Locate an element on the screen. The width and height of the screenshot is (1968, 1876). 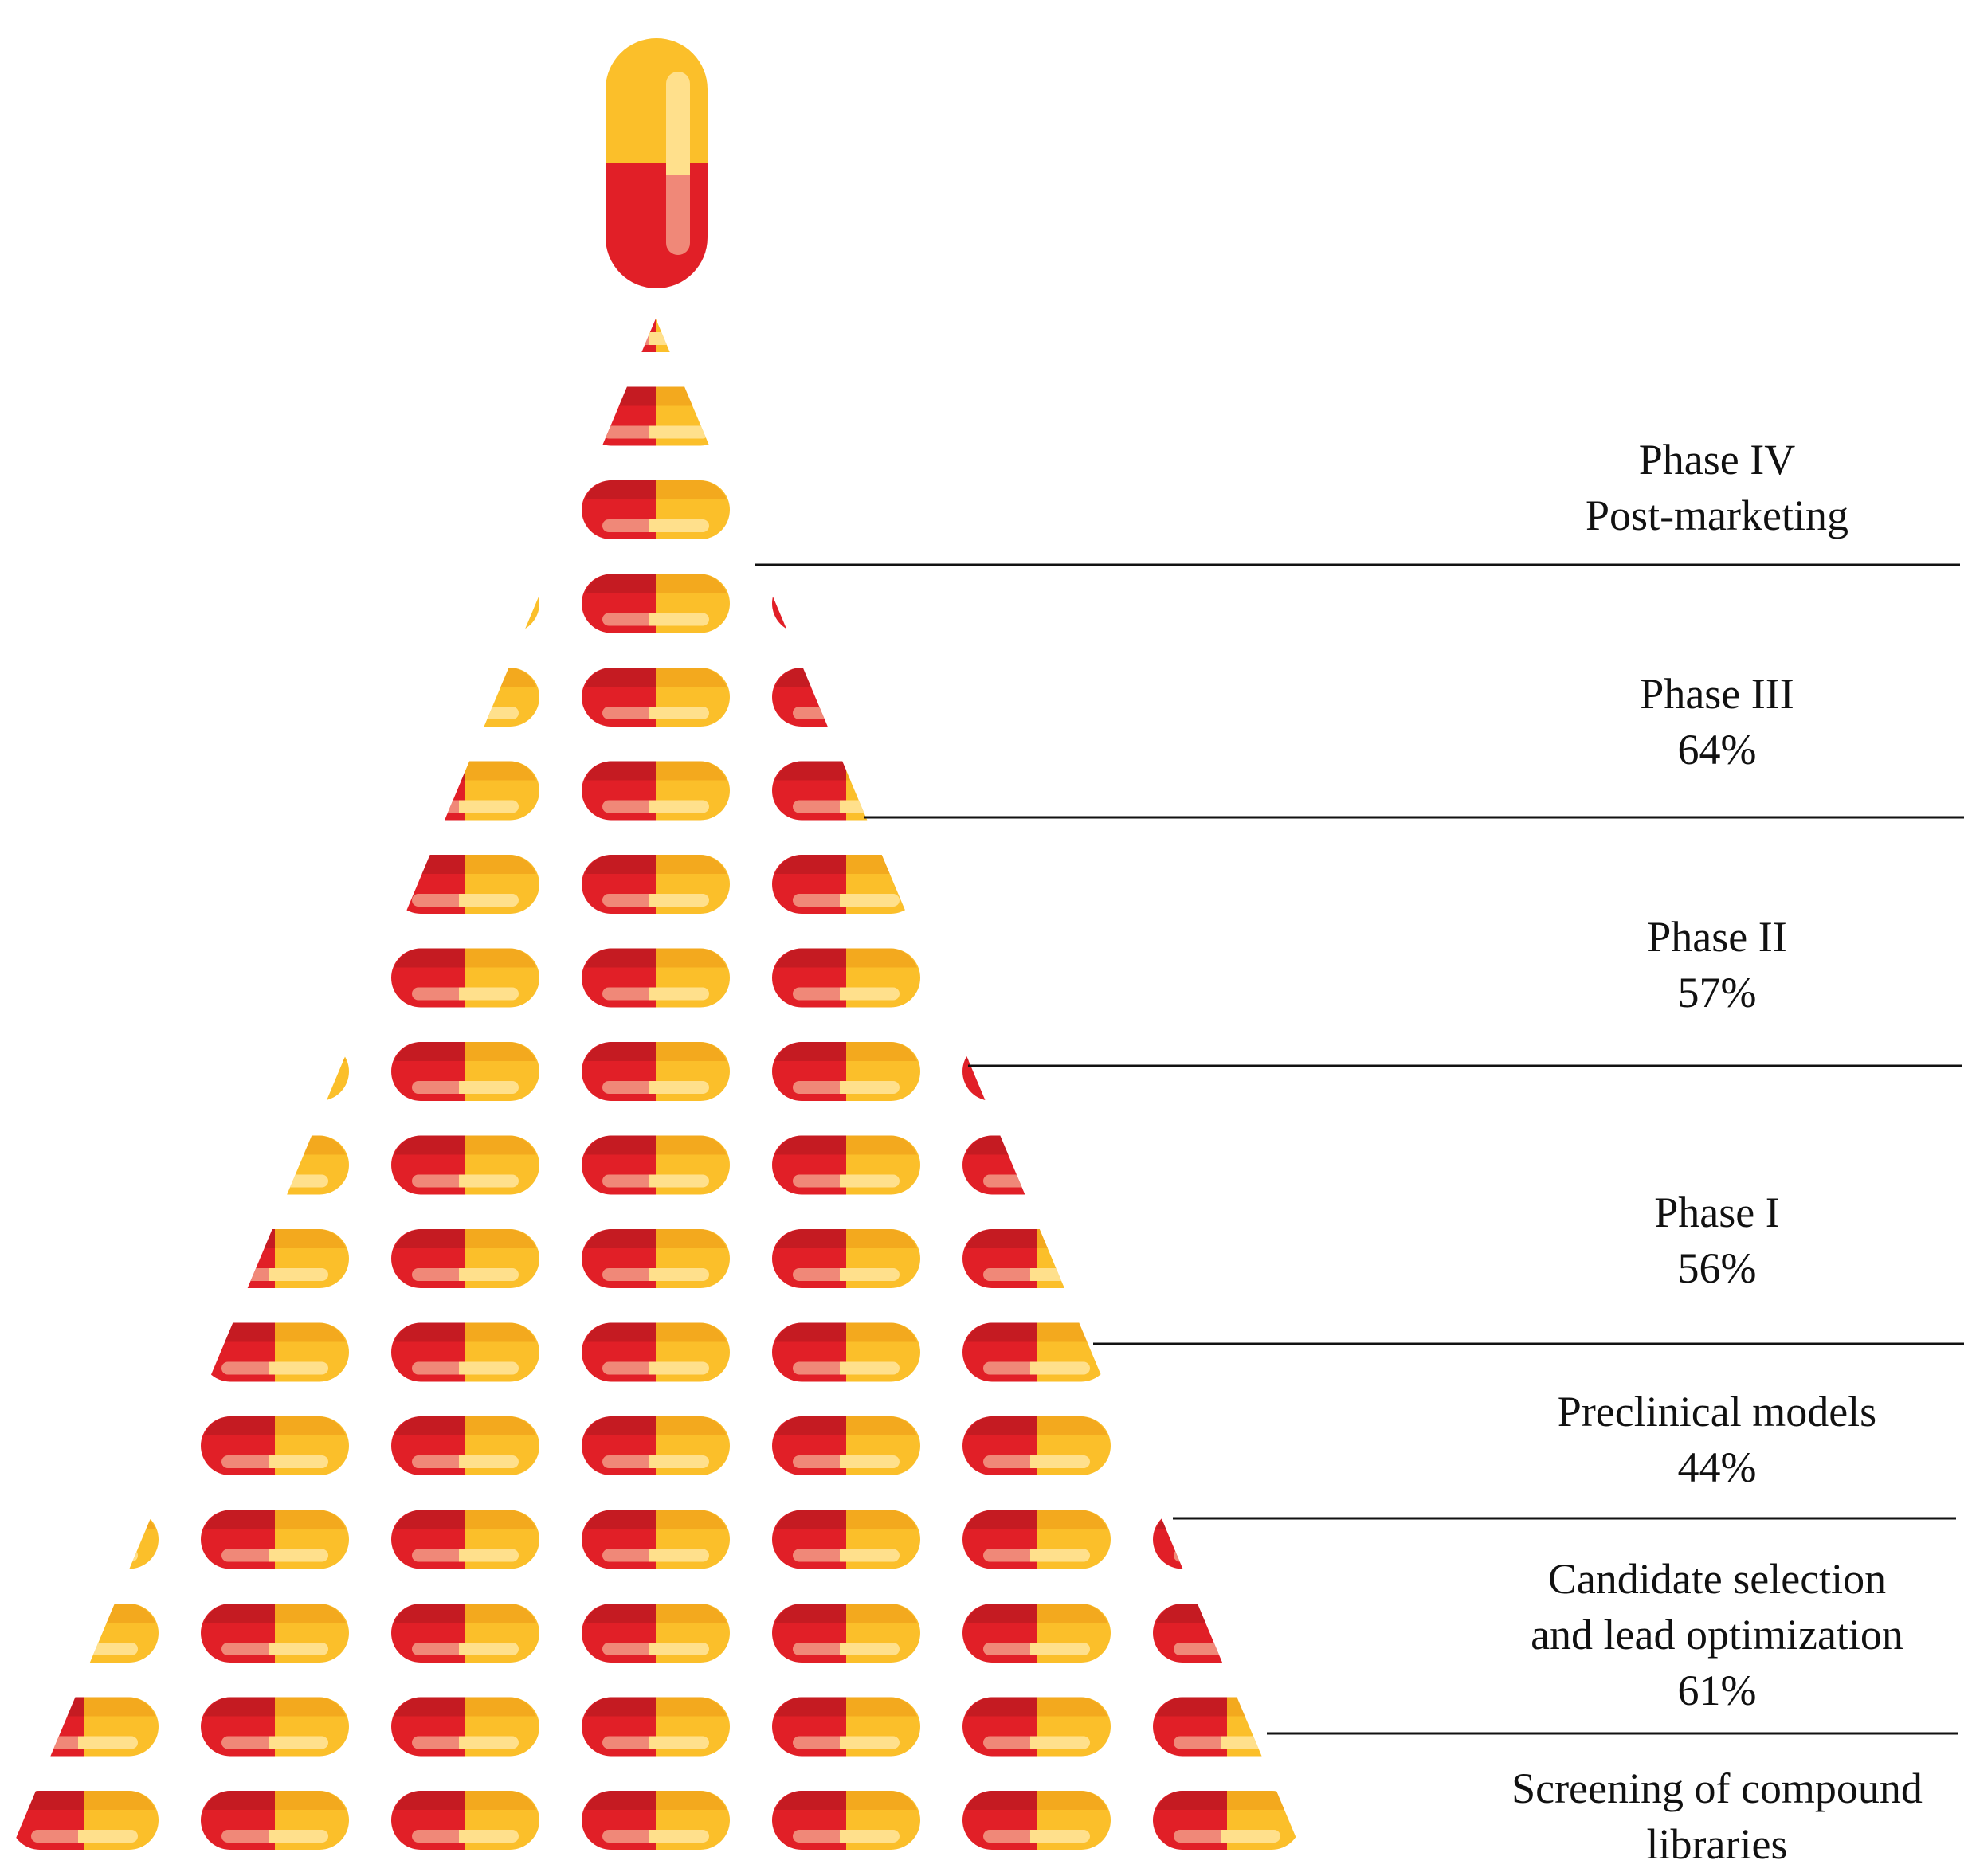
stage-label-phase-2: Phase II 57% is located at coordinates (1717, 964).